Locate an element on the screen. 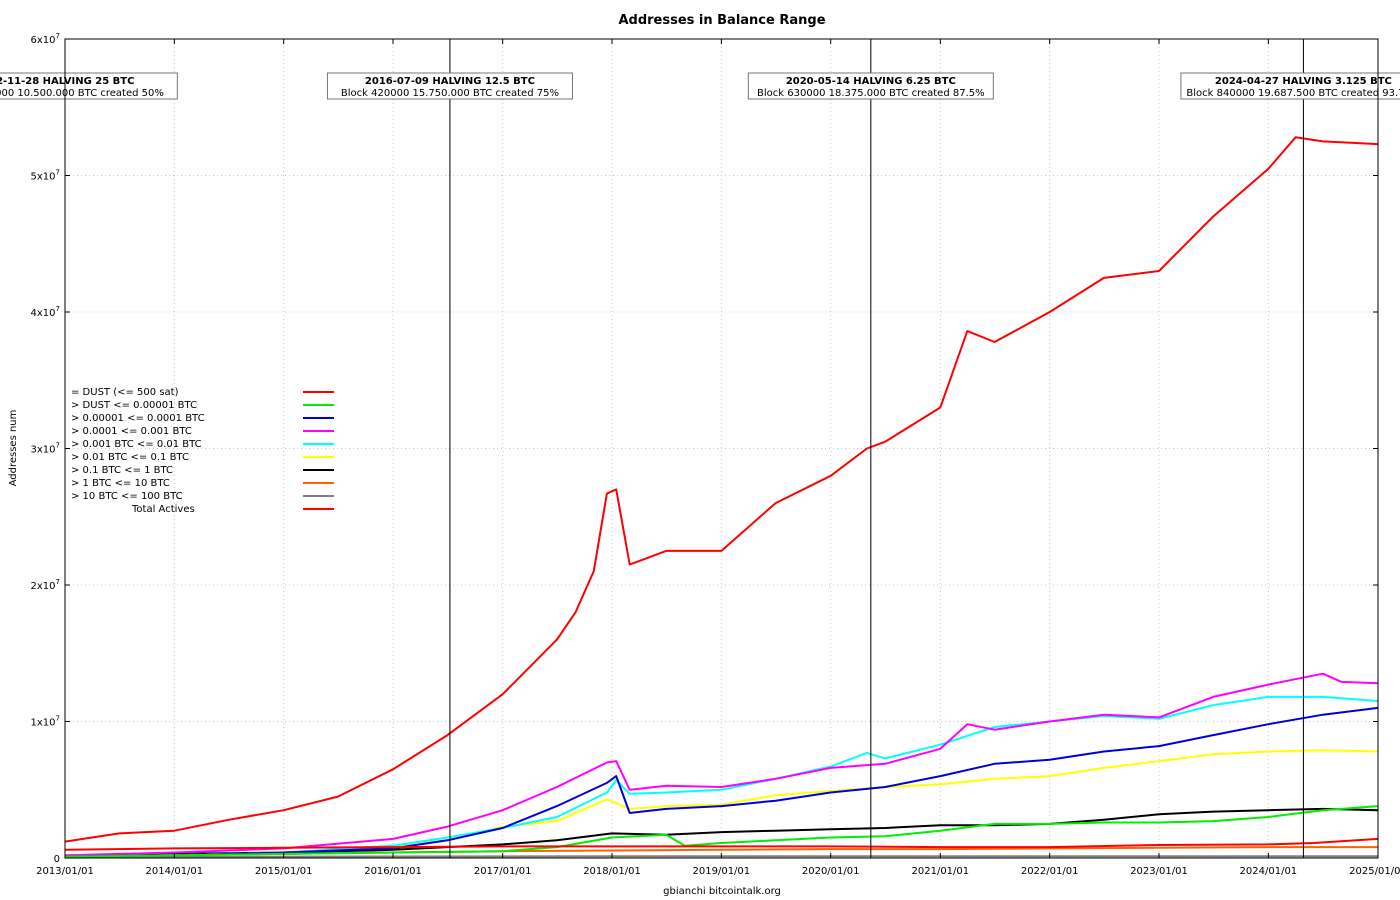  legend-label: > 0.00001 <= 0.0001 BTC is located at coordinates (138, 418).